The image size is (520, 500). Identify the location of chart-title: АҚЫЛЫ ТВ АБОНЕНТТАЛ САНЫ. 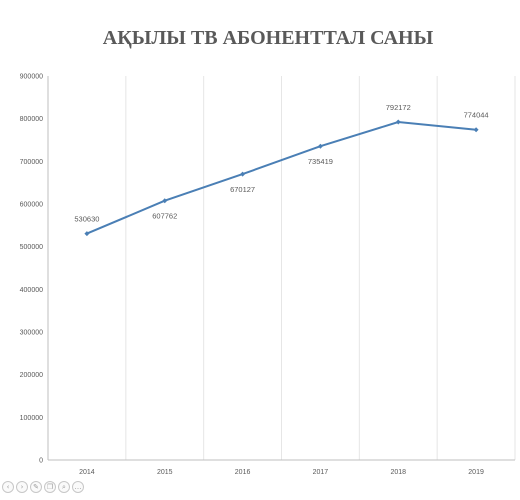
(268, 38).